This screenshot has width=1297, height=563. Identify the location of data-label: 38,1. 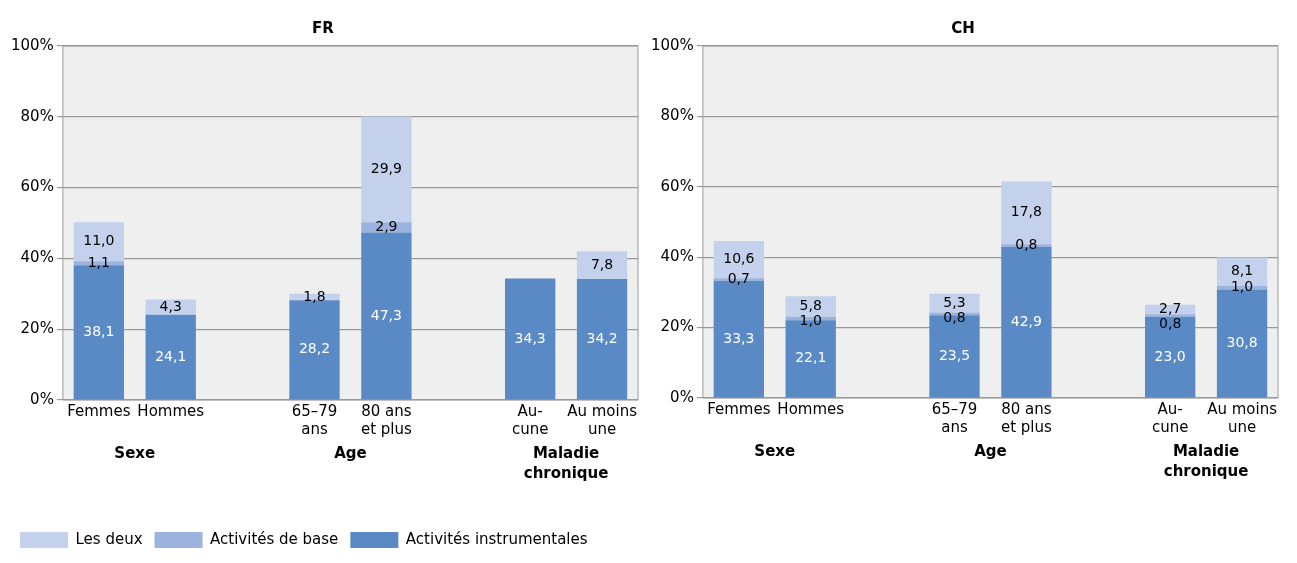
(99, 330).